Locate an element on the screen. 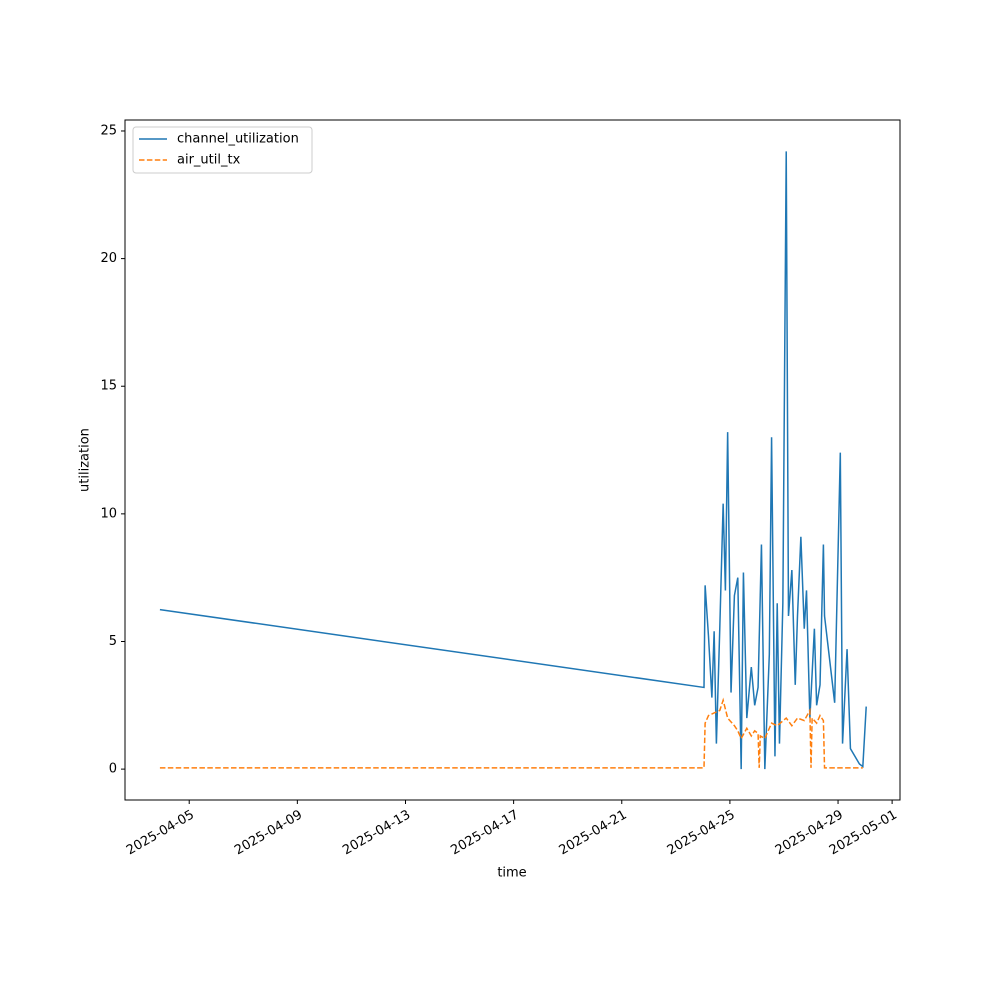 The width and height of the screenshot is (1000, 1004). legend-label: channel_utilization is located at coordinates (238, 139).